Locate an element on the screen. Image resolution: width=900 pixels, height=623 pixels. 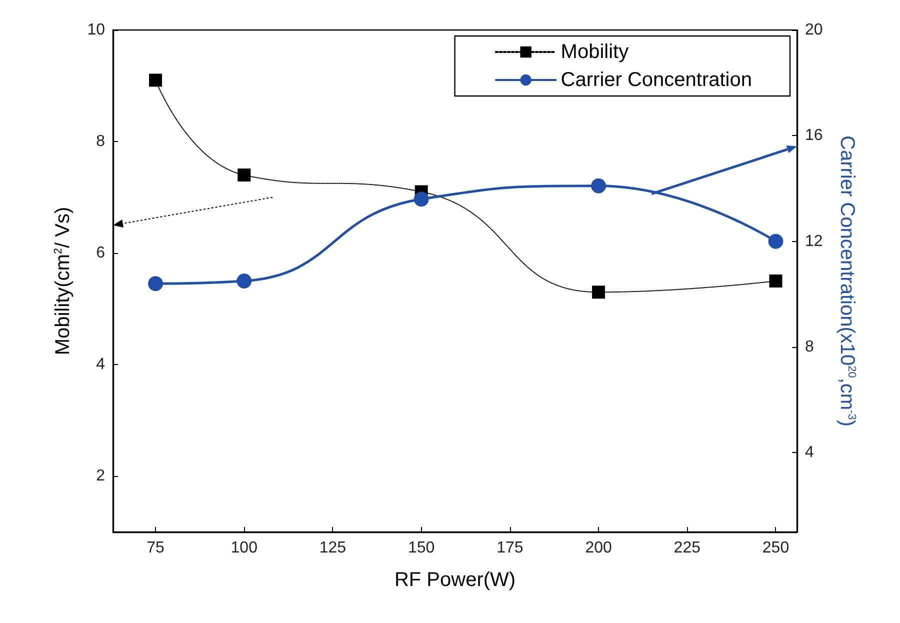
y-tick-label: 4 is located at coordinates (101, 365).